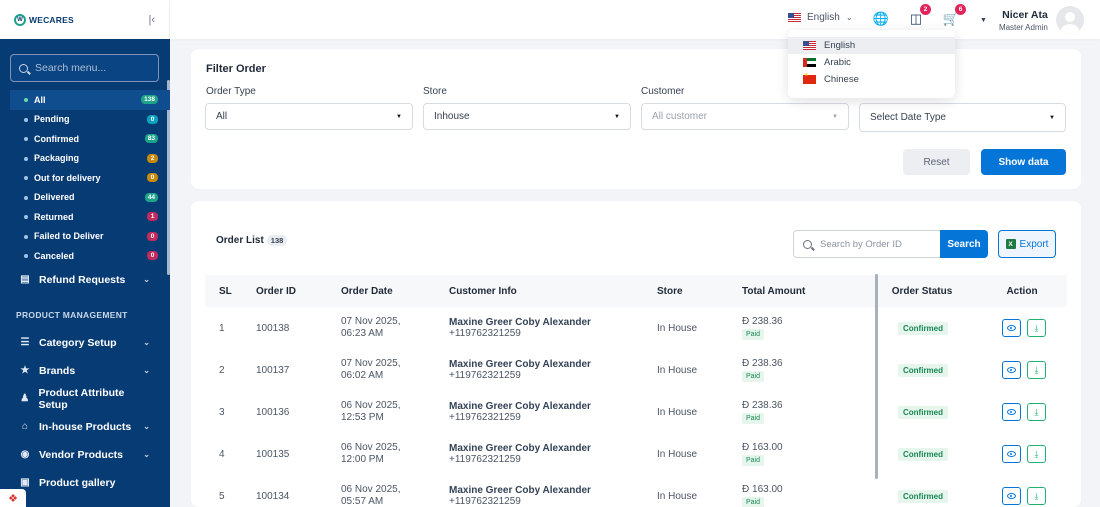 This screenshot has height=507, width=1100. I want to click on column-header: SL, so click(225, 291).